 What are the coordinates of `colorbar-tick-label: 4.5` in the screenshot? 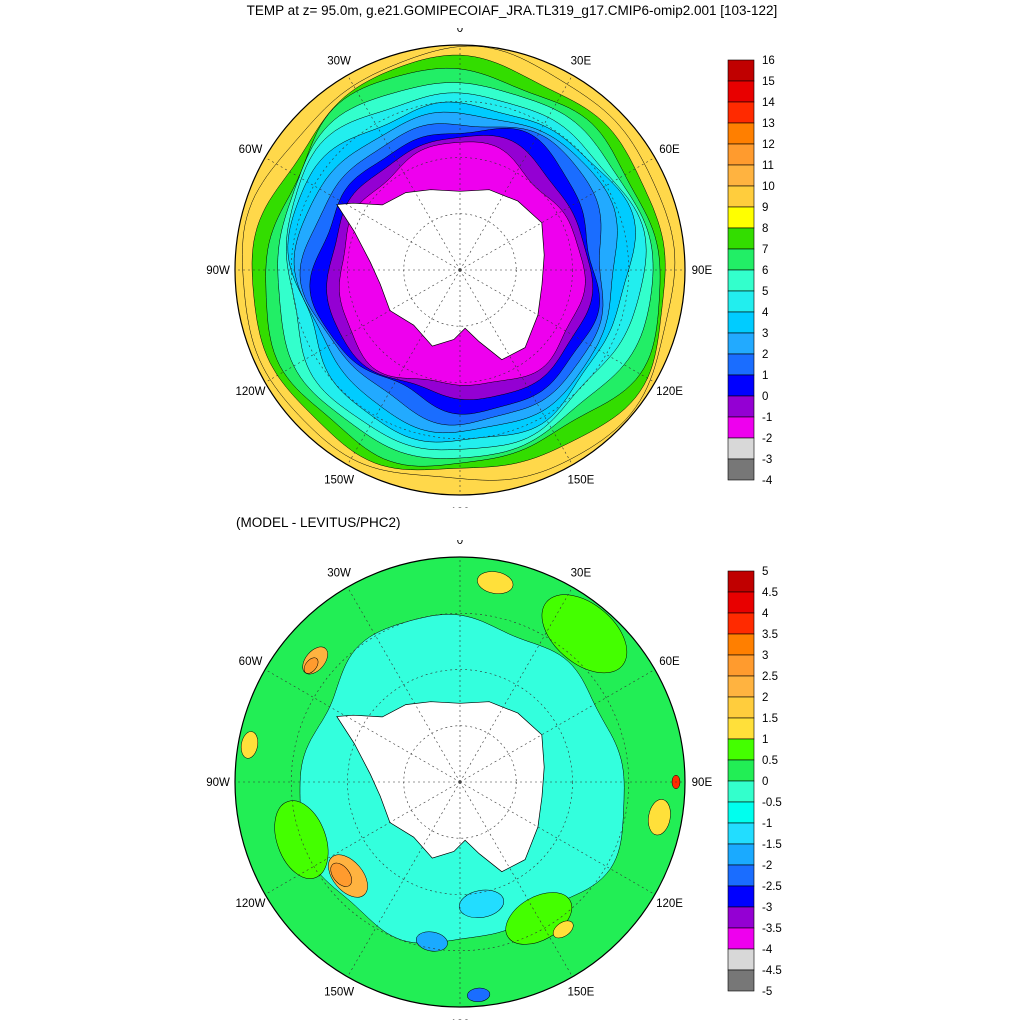 It's located at (770, 593).